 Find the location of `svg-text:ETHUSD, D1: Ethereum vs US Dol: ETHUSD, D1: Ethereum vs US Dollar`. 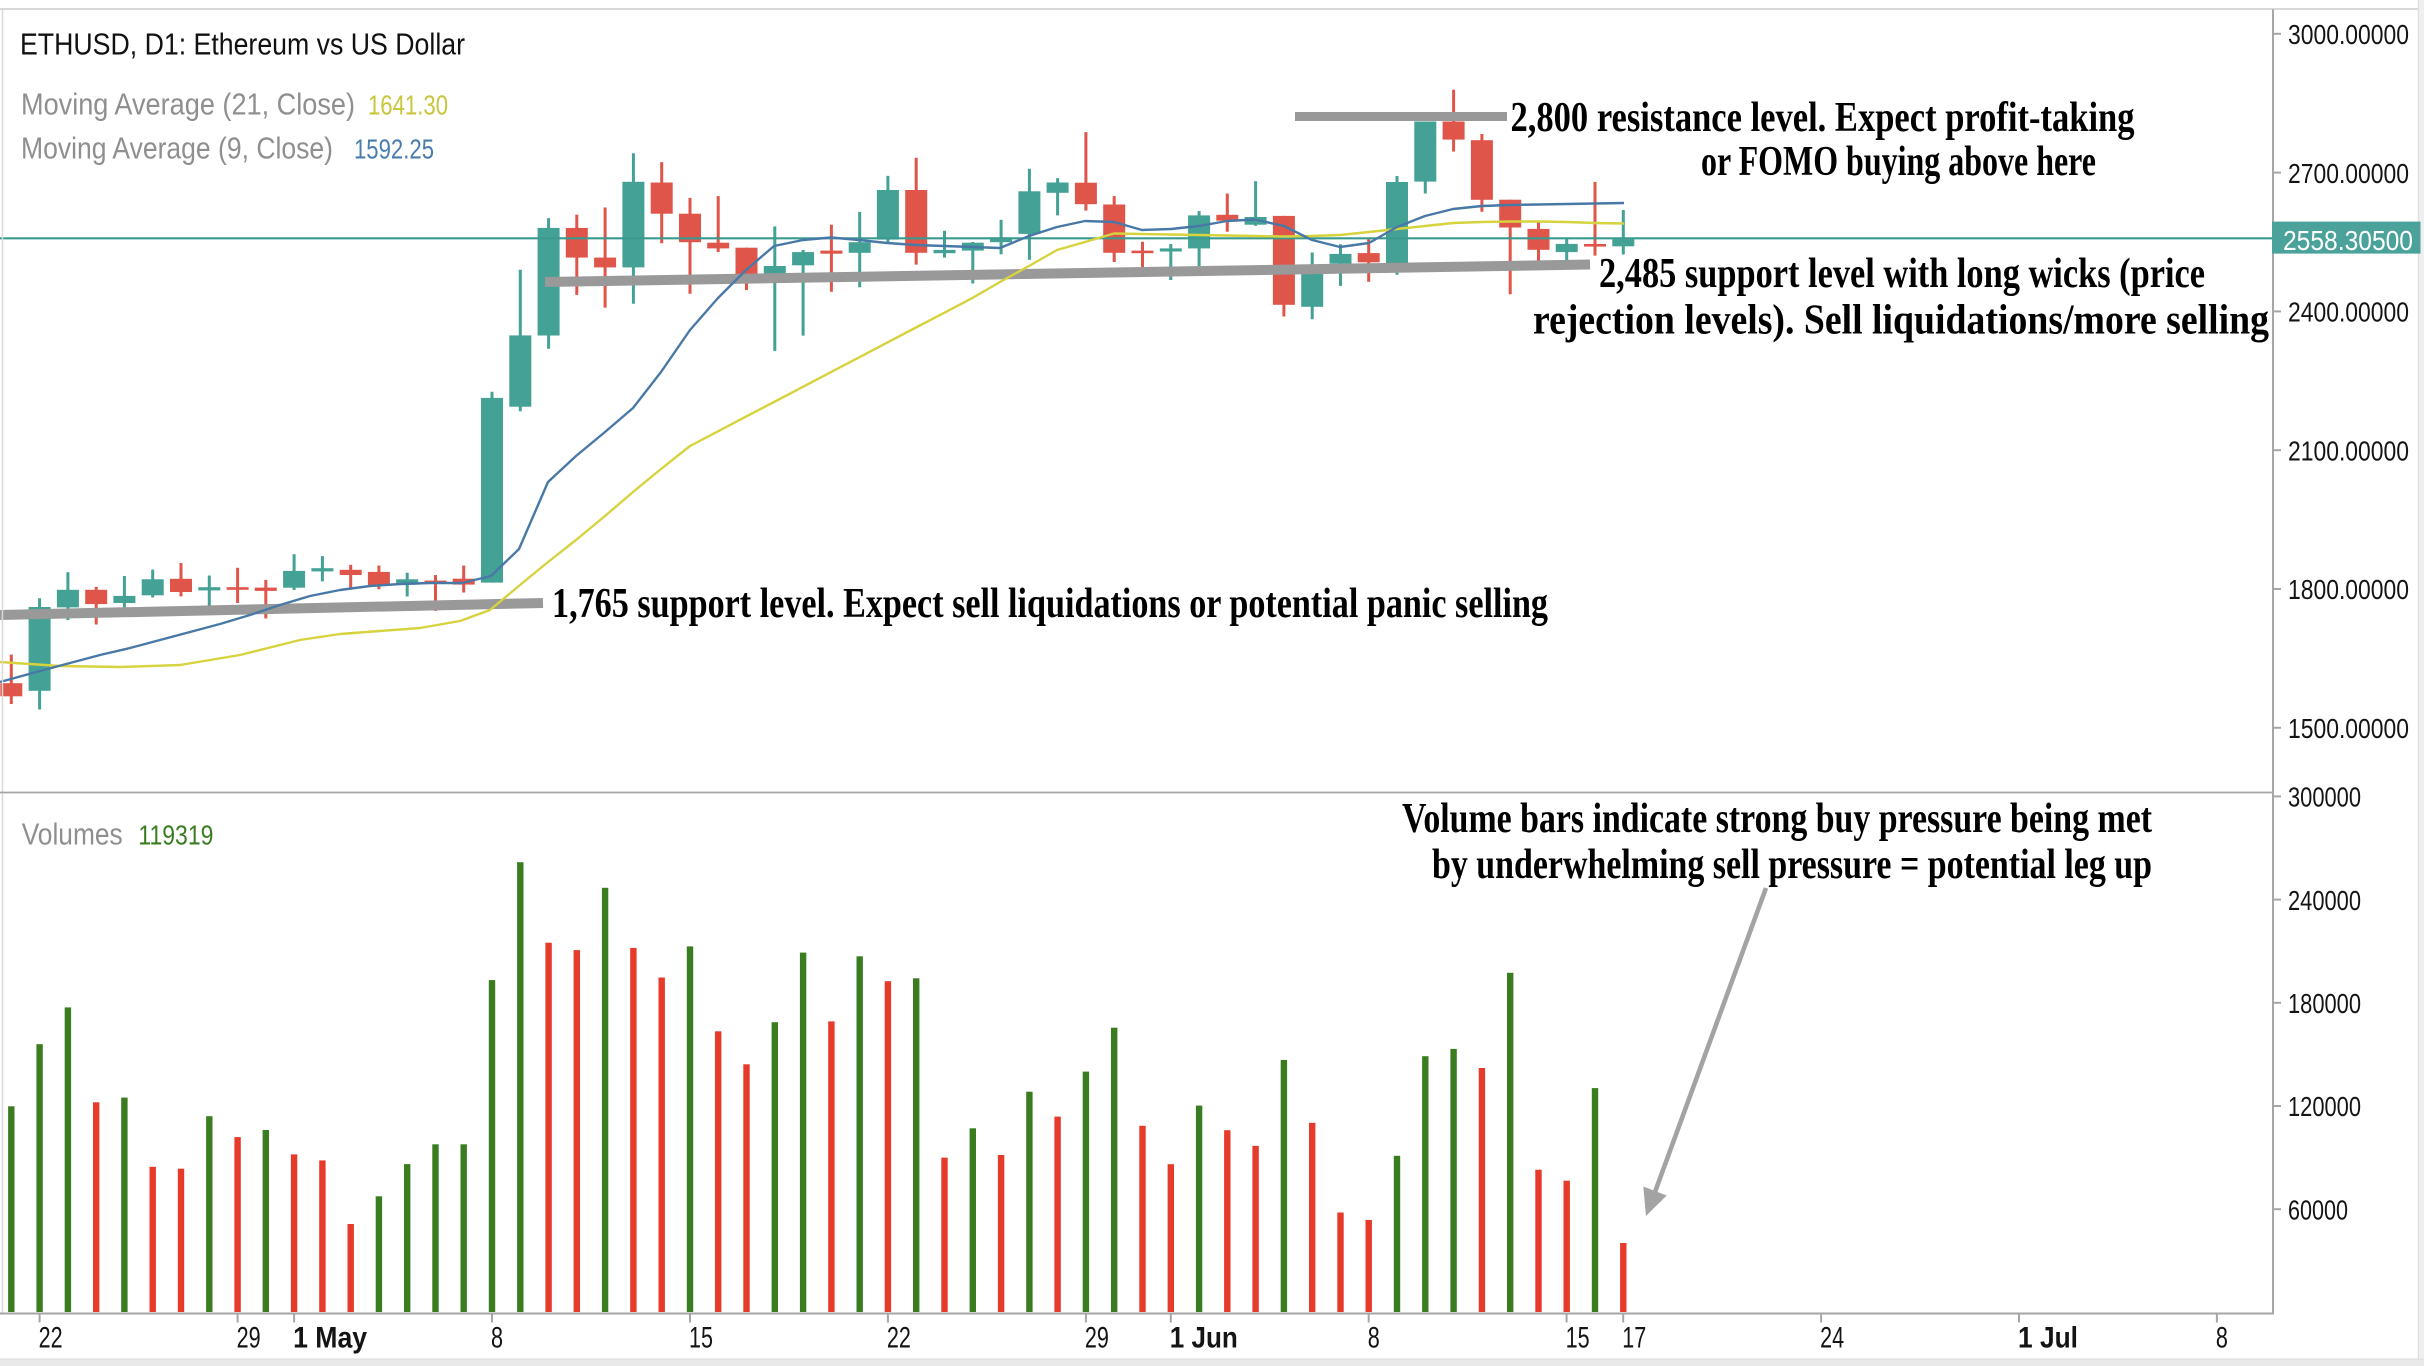

svg-text:ETHUSD, D1: Ethereum vs US Dol: ETHUSD, D1: Ethereum vs US Dollar is located at coordinates (242, 44).